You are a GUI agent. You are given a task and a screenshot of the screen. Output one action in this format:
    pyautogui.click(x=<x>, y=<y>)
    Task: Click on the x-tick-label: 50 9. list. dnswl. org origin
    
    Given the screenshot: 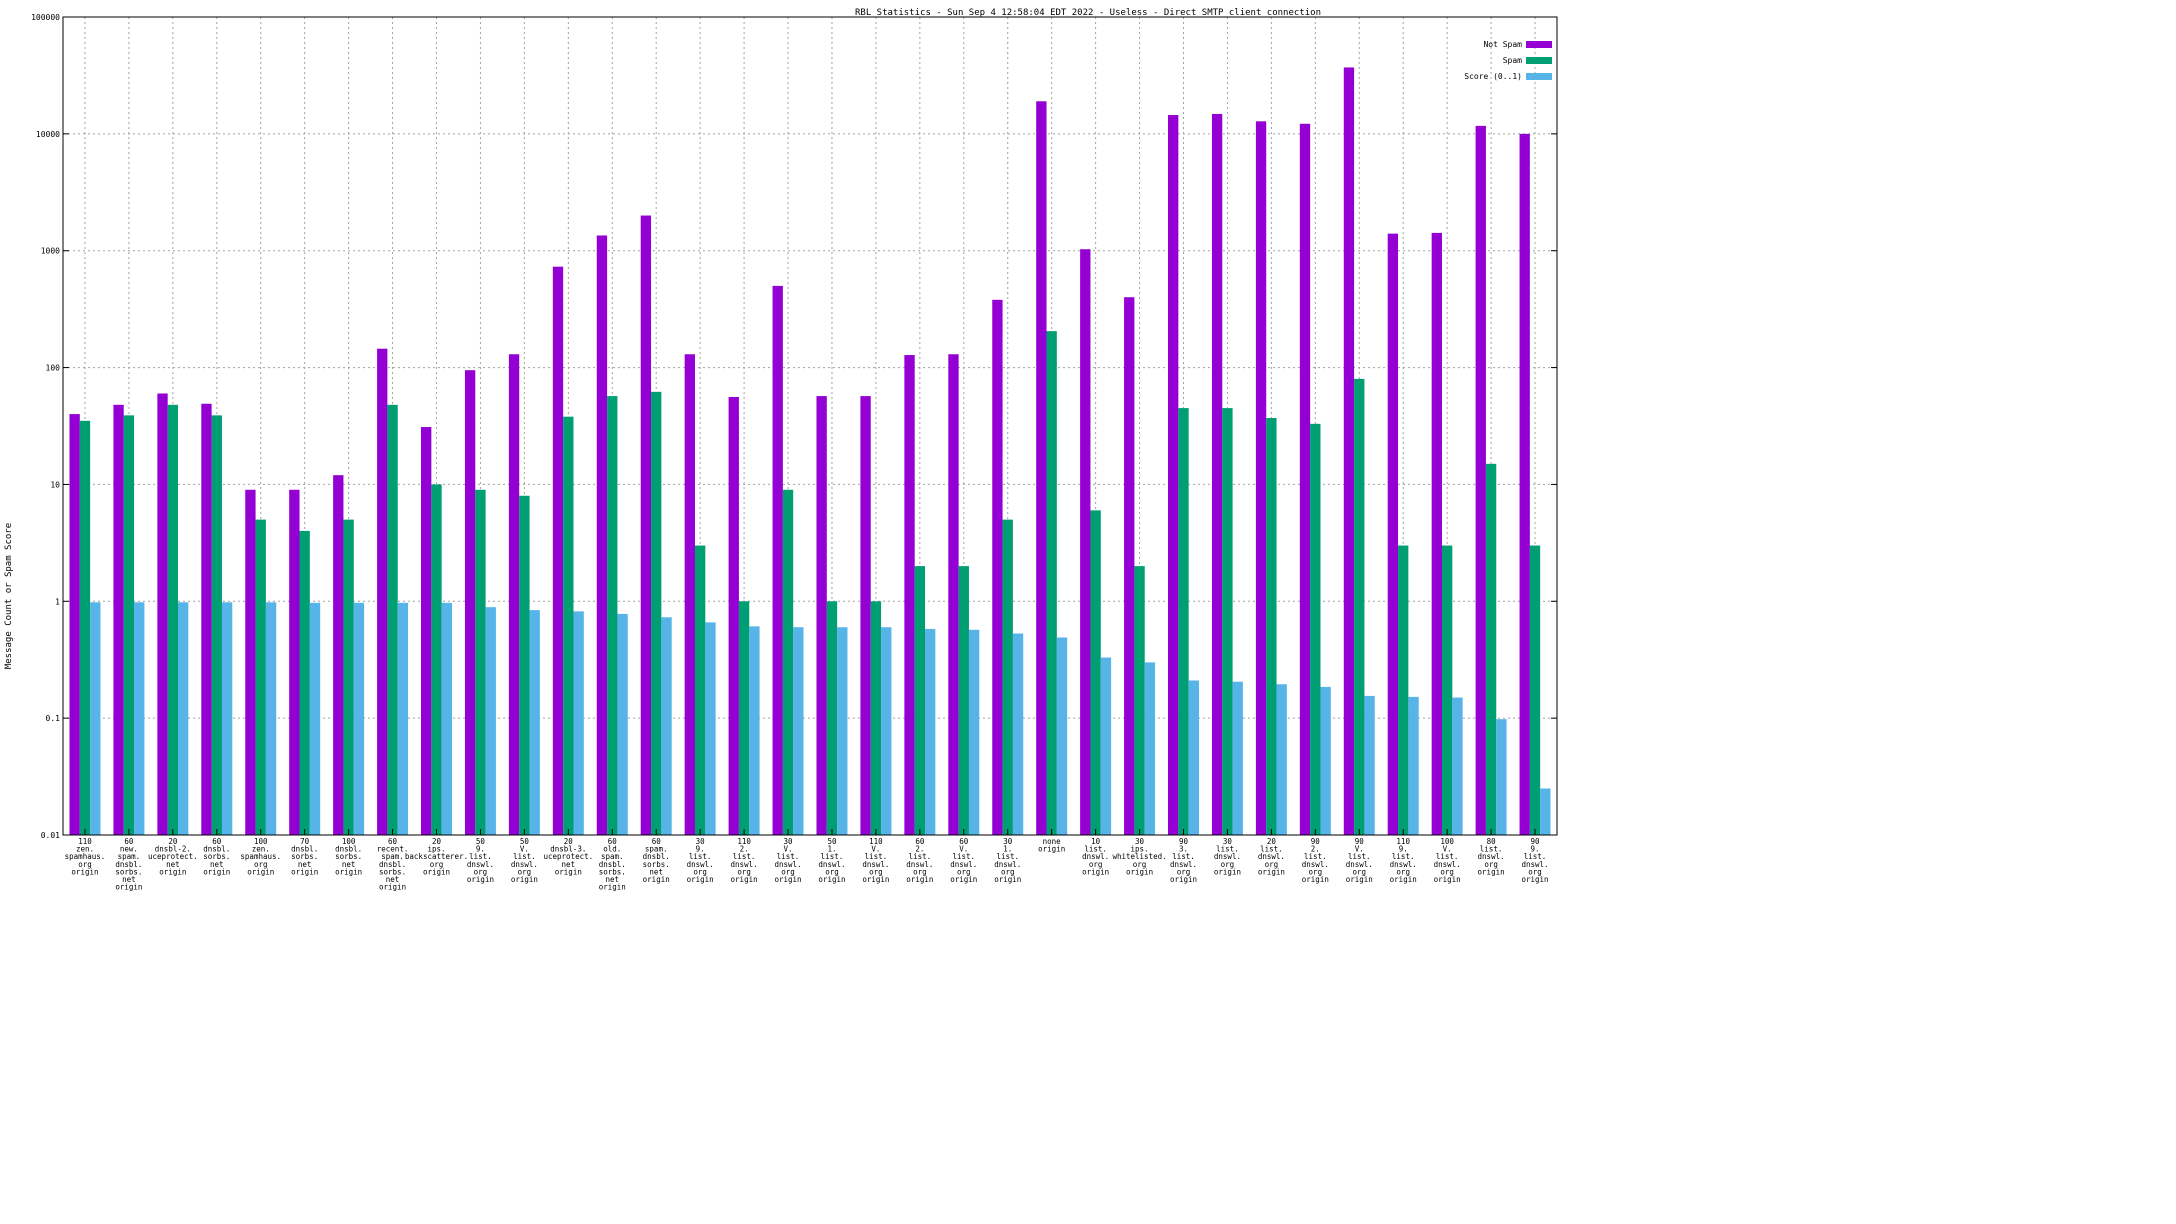 What is the action you would take?
    pyautogui.click(x=480, y=860)
    